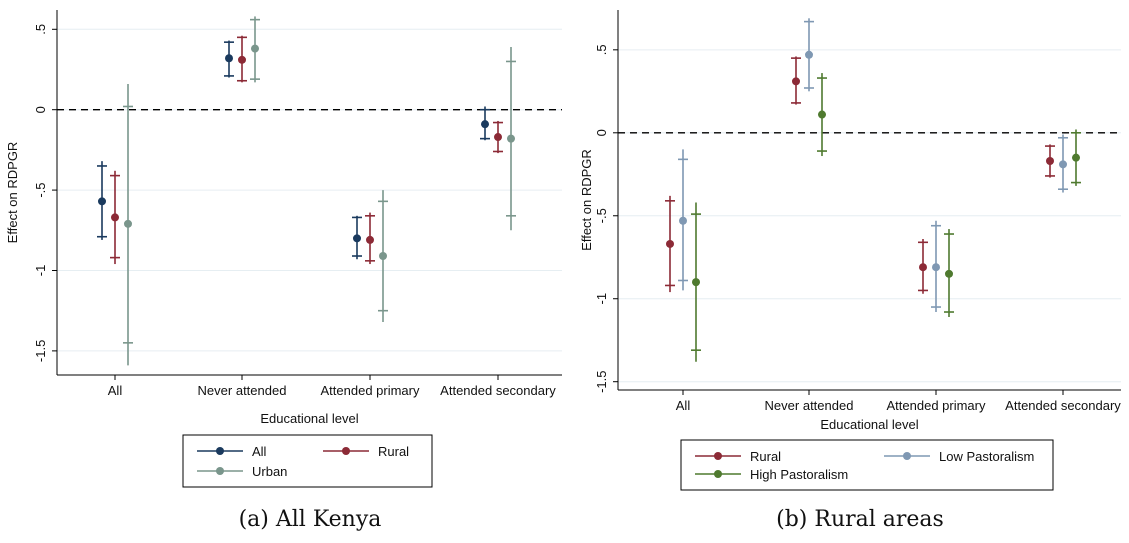 The image size is (1129, 543). I want to click on legend-item: All, so click(232, 451).